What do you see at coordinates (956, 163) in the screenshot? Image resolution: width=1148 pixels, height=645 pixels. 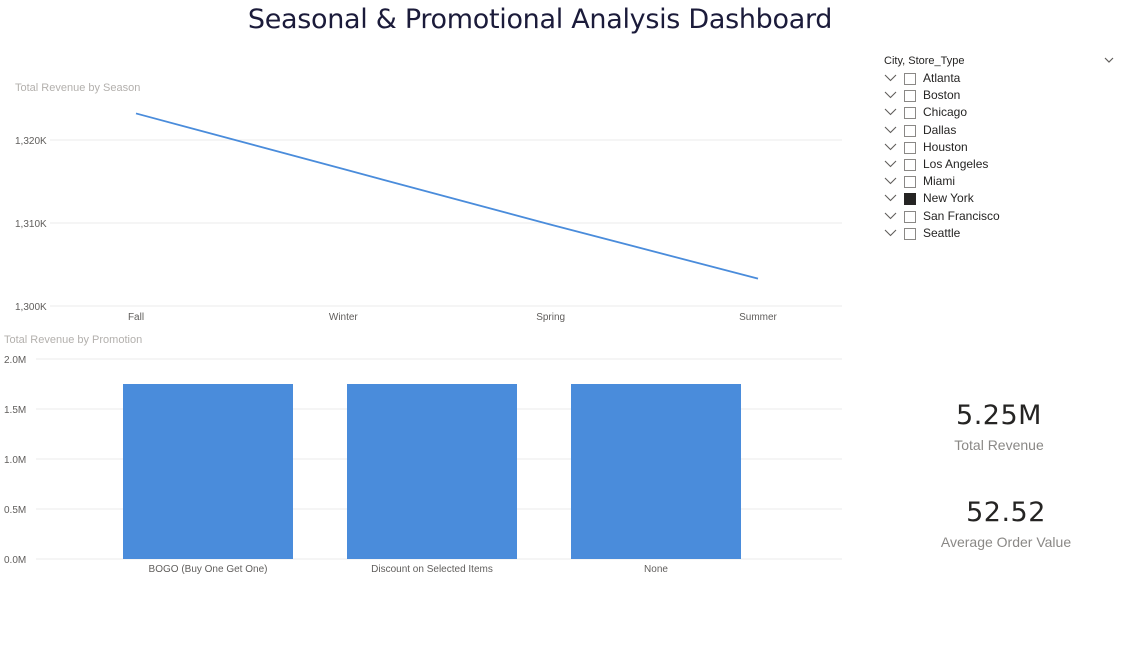 I see `slicer-item-label: Los Angeles` at bounding box center [956, 163].